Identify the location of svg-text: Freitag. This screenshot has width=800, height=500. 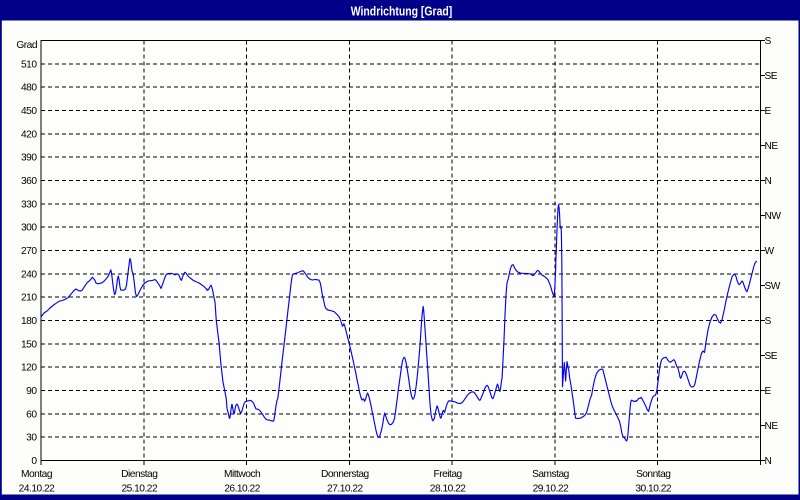
(448, 474).